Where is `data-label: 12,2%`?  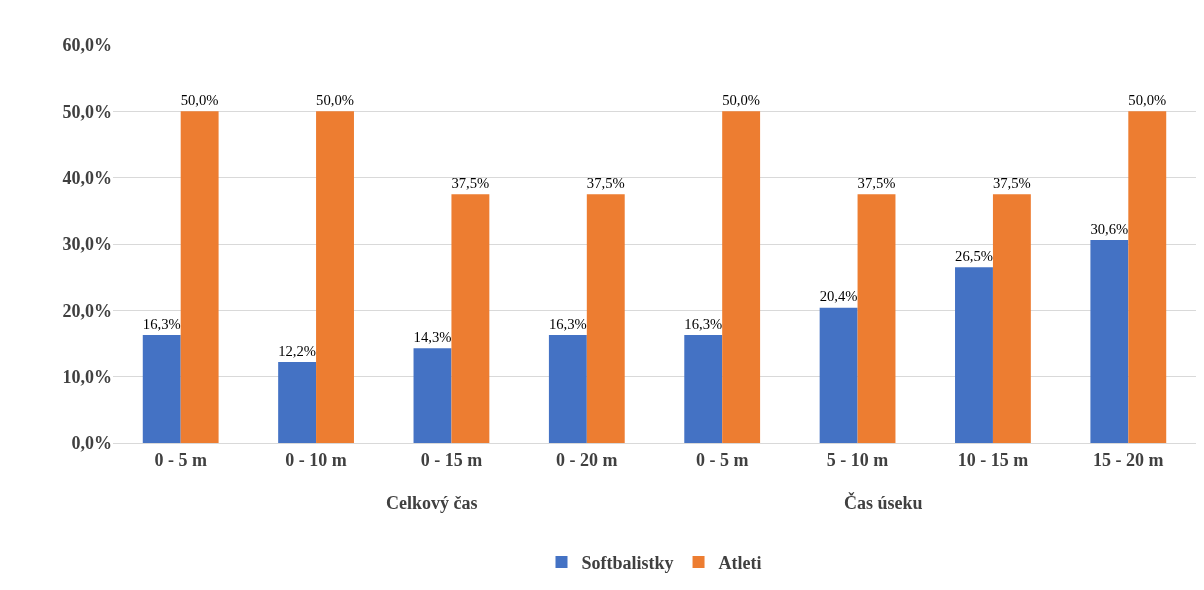 data-label: 12,2% is located at coordinates (297, 350).